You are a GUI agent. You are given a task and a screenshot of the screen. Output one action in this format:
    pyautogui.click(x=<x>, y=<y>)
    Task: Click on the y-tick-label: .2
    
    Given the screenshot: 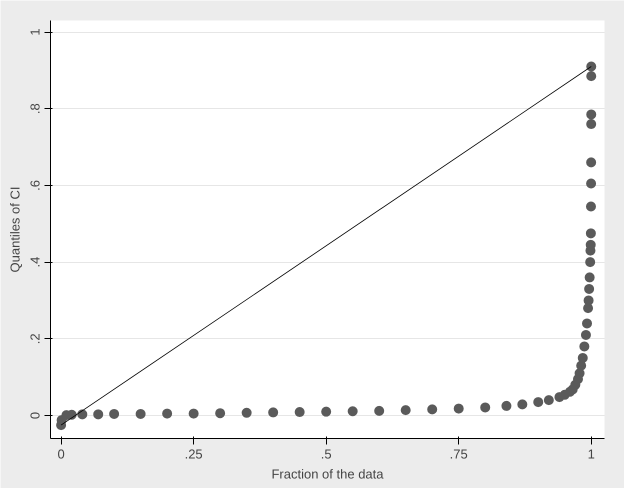 What is the action you would take?
    pyautogui.click(x=35, y=338)
    